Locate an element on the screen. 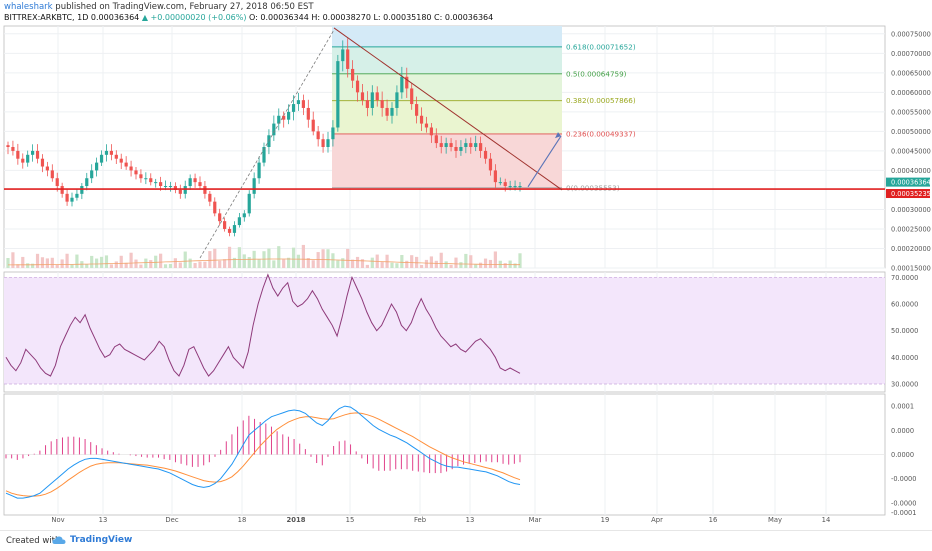 The width and height of the screenshot is (932, 551). rsi-tick-label: 70.0000 is located at coordinates (904, 278).